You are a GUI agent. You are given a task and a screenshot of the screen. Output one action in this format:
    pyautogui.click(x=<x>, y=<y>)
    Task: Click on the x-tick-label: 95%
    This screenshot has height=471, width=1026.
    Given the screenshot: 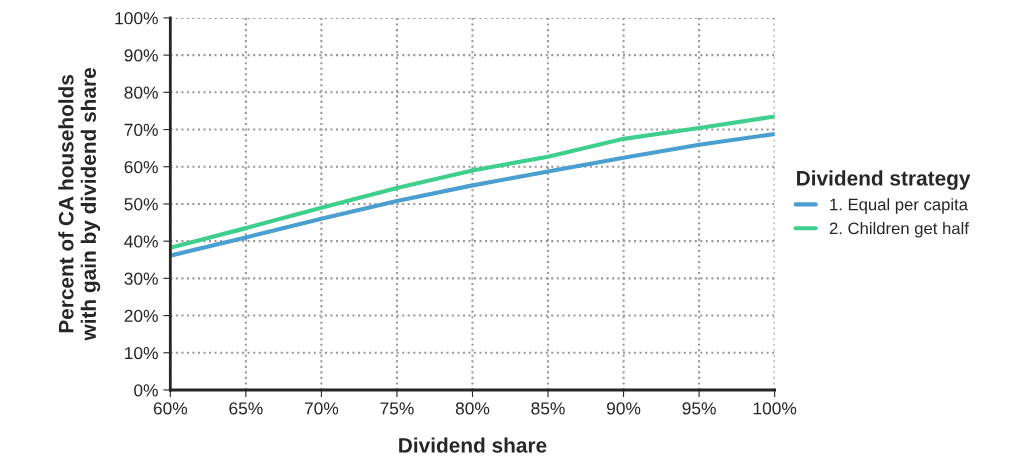 What is the action you would take?
    pyautogui.click(x=699, y=408)
    